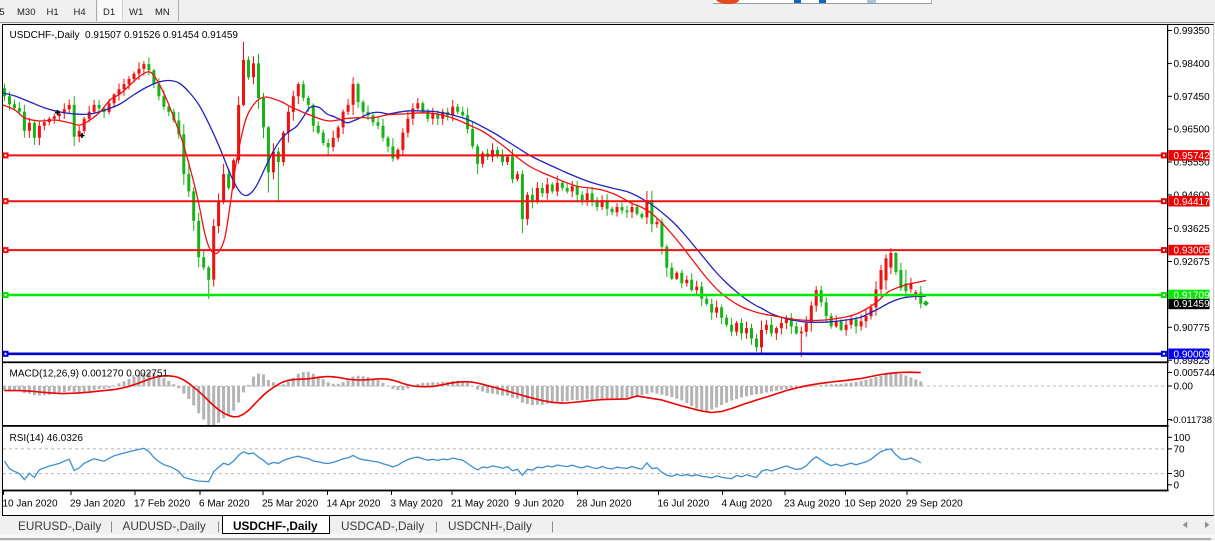 The height and width of the screenshot is (541, 1215). Describe the element at coordinates (354, 504) in the screenshot. I see `svg-text: 14 Apr 2020` at that location.